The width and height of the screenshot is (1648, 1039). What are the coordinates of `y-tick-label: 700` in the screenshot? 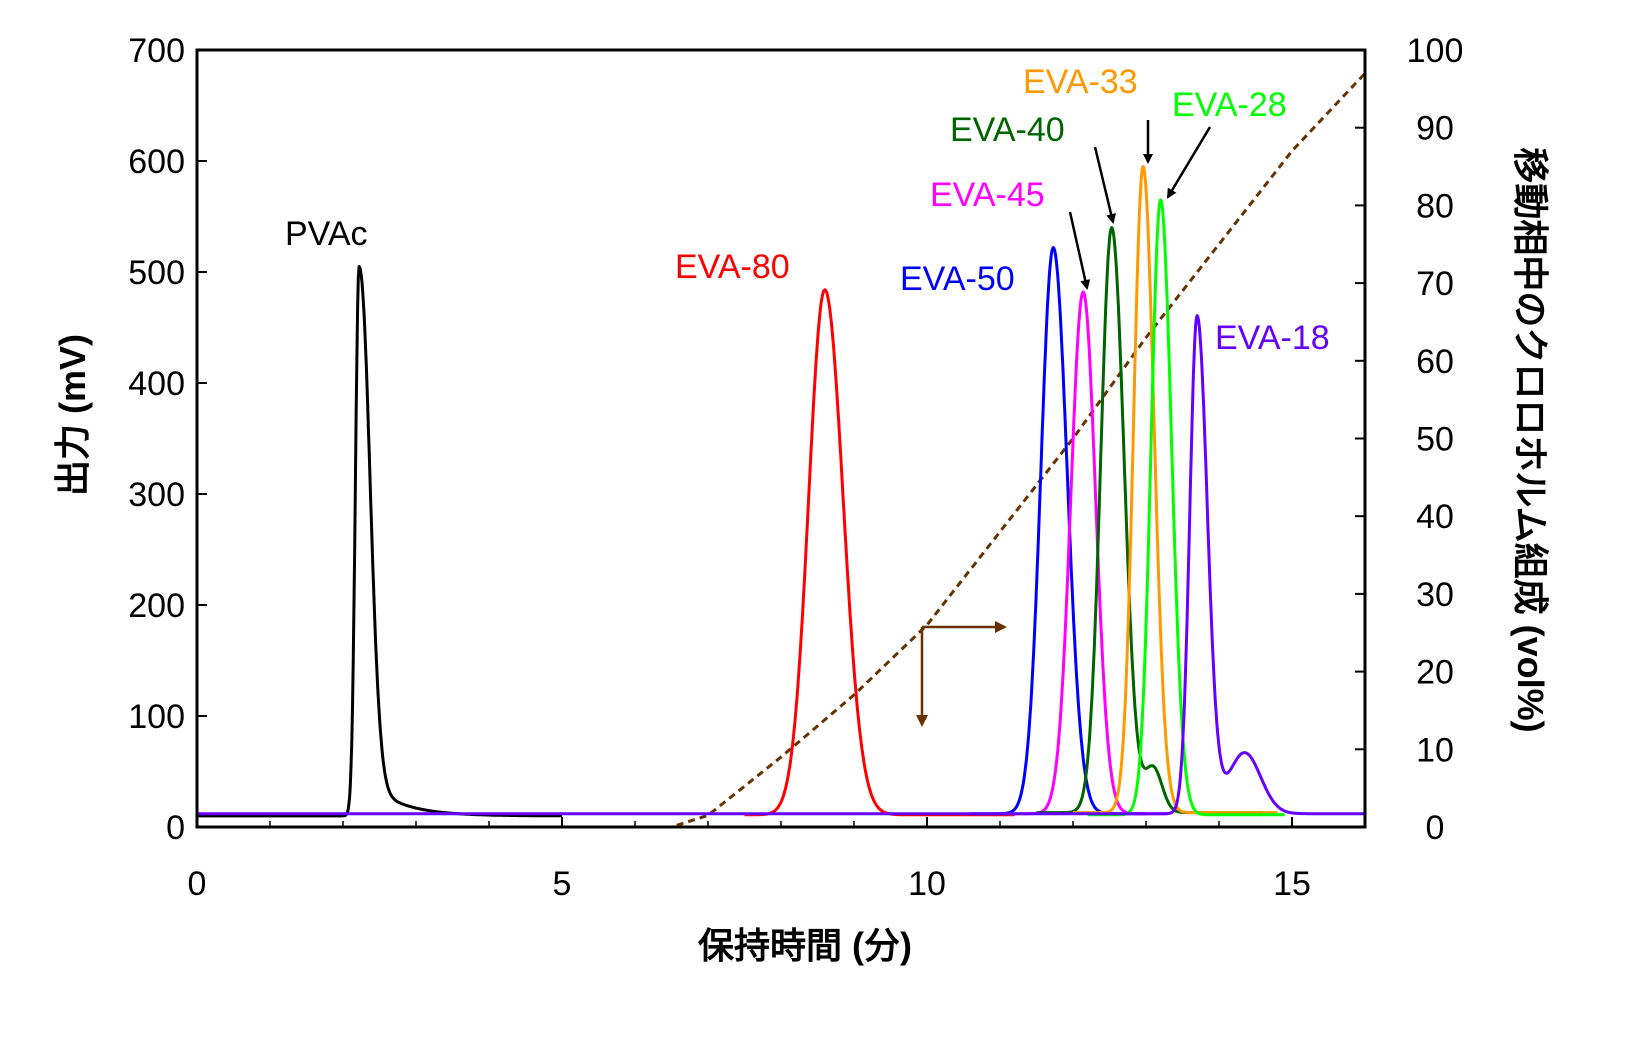 It's located at (156, 51).